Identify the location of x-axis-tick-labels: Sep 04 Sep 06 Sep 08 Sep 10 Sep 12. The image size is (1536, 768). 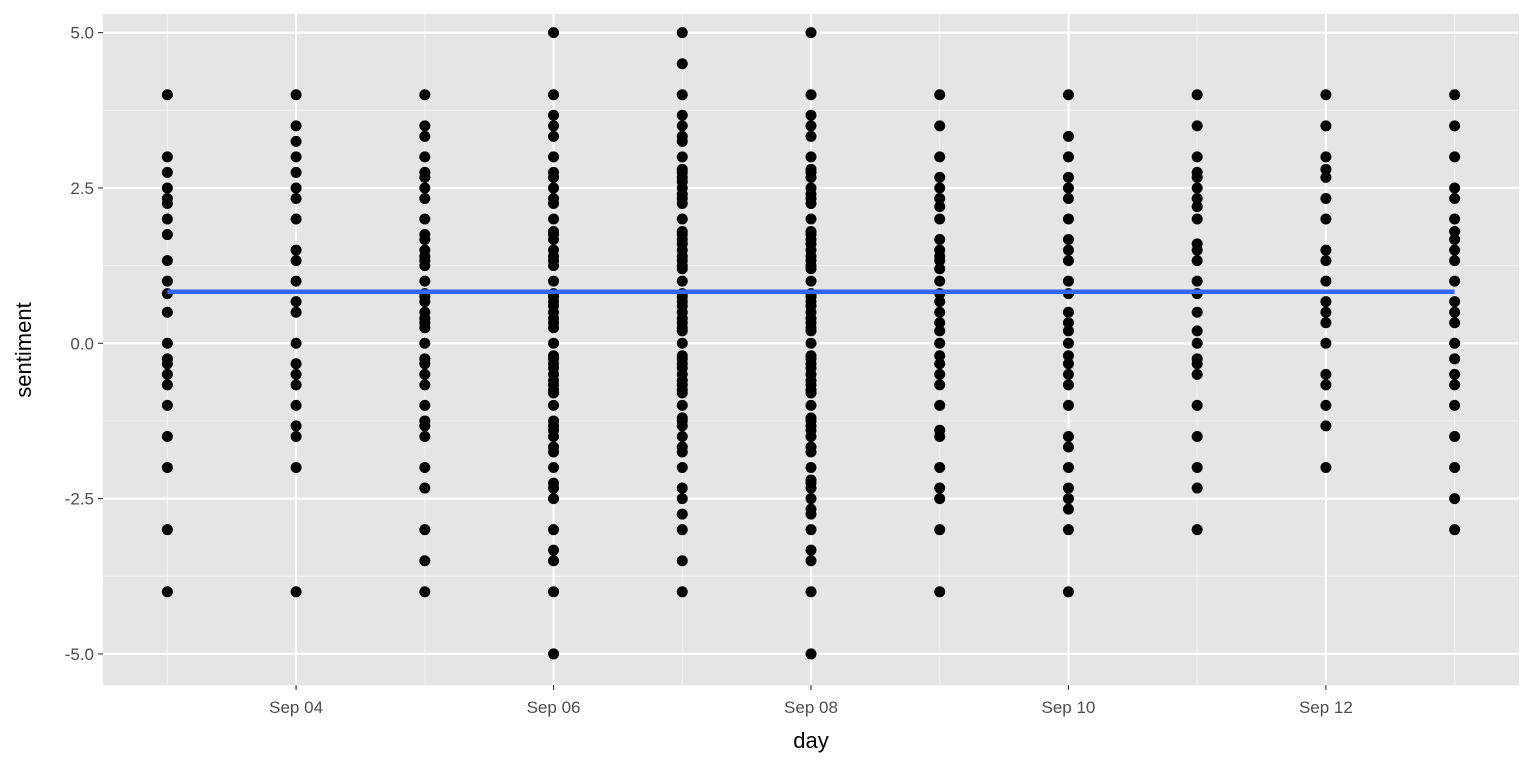
(811, 707).